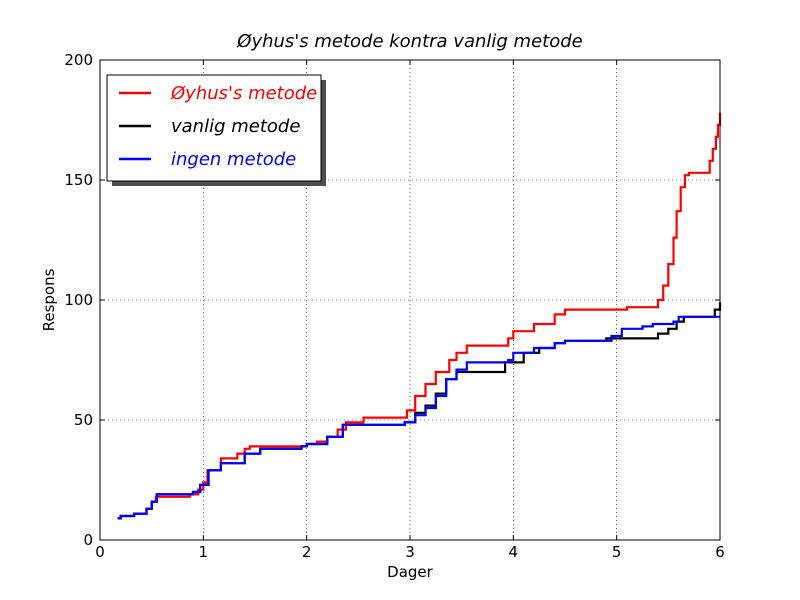  Describe the element at coordinates (235, 126) in the screenshot. I see `legend-label: vanlig metode` at that location.